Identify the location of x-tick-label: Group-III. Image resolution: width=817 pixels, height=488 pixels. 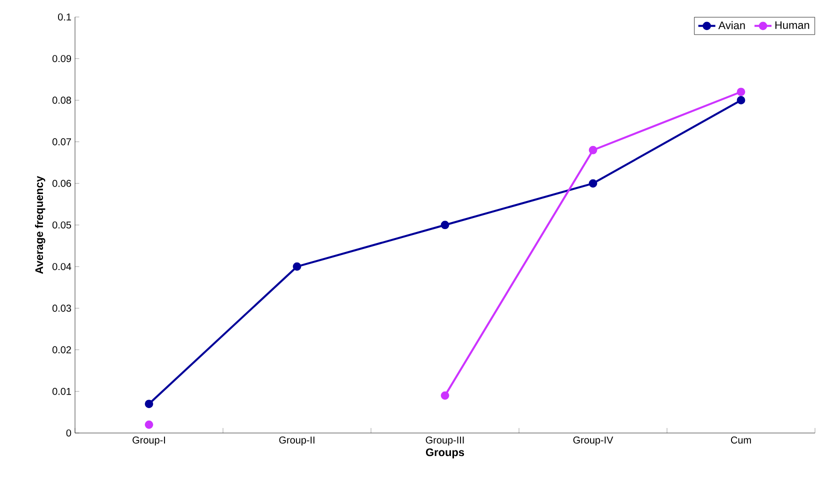
(445, 441).